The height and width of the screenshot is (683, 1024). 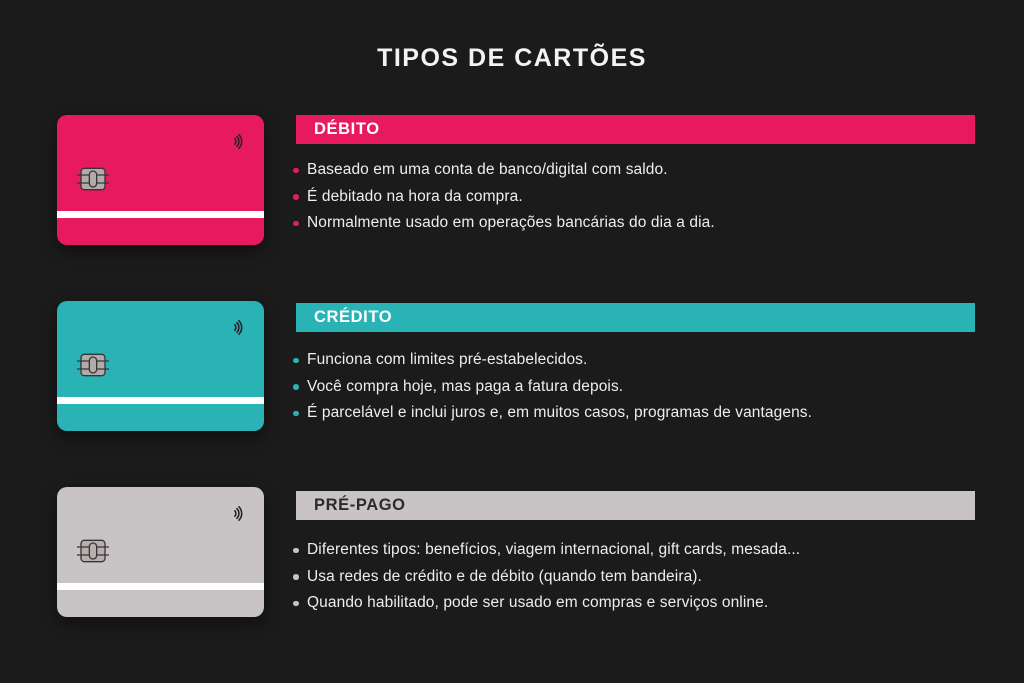 What do you see at coordinates (360, 505) in the screenshot?
I see `section-header-label: PRÉ-PAGO` at bounding box center [360, 505].